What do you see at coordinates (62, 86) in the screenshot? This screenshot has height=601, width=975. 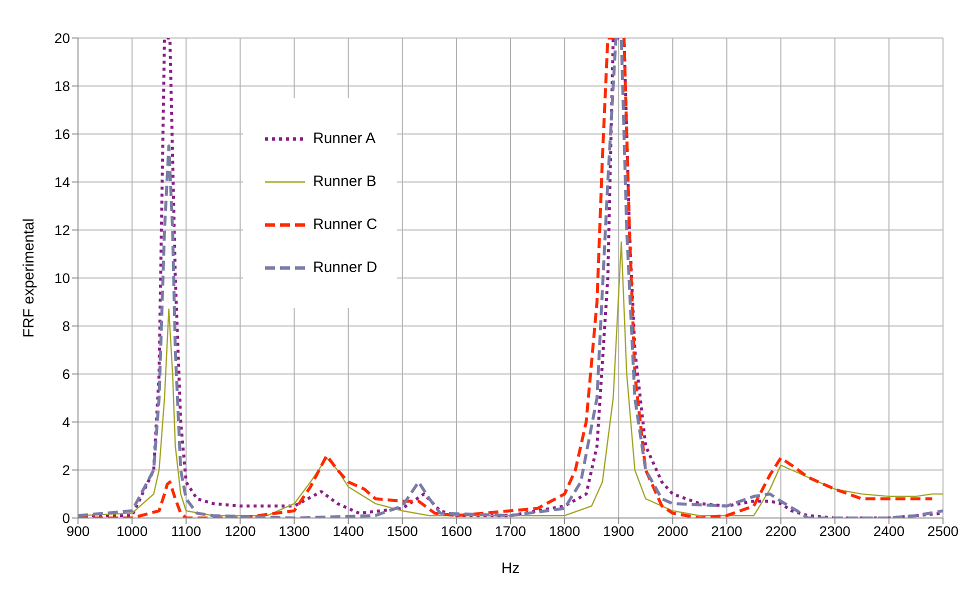 I see `y-tick-label: 18` at bounding box center [62, 86].